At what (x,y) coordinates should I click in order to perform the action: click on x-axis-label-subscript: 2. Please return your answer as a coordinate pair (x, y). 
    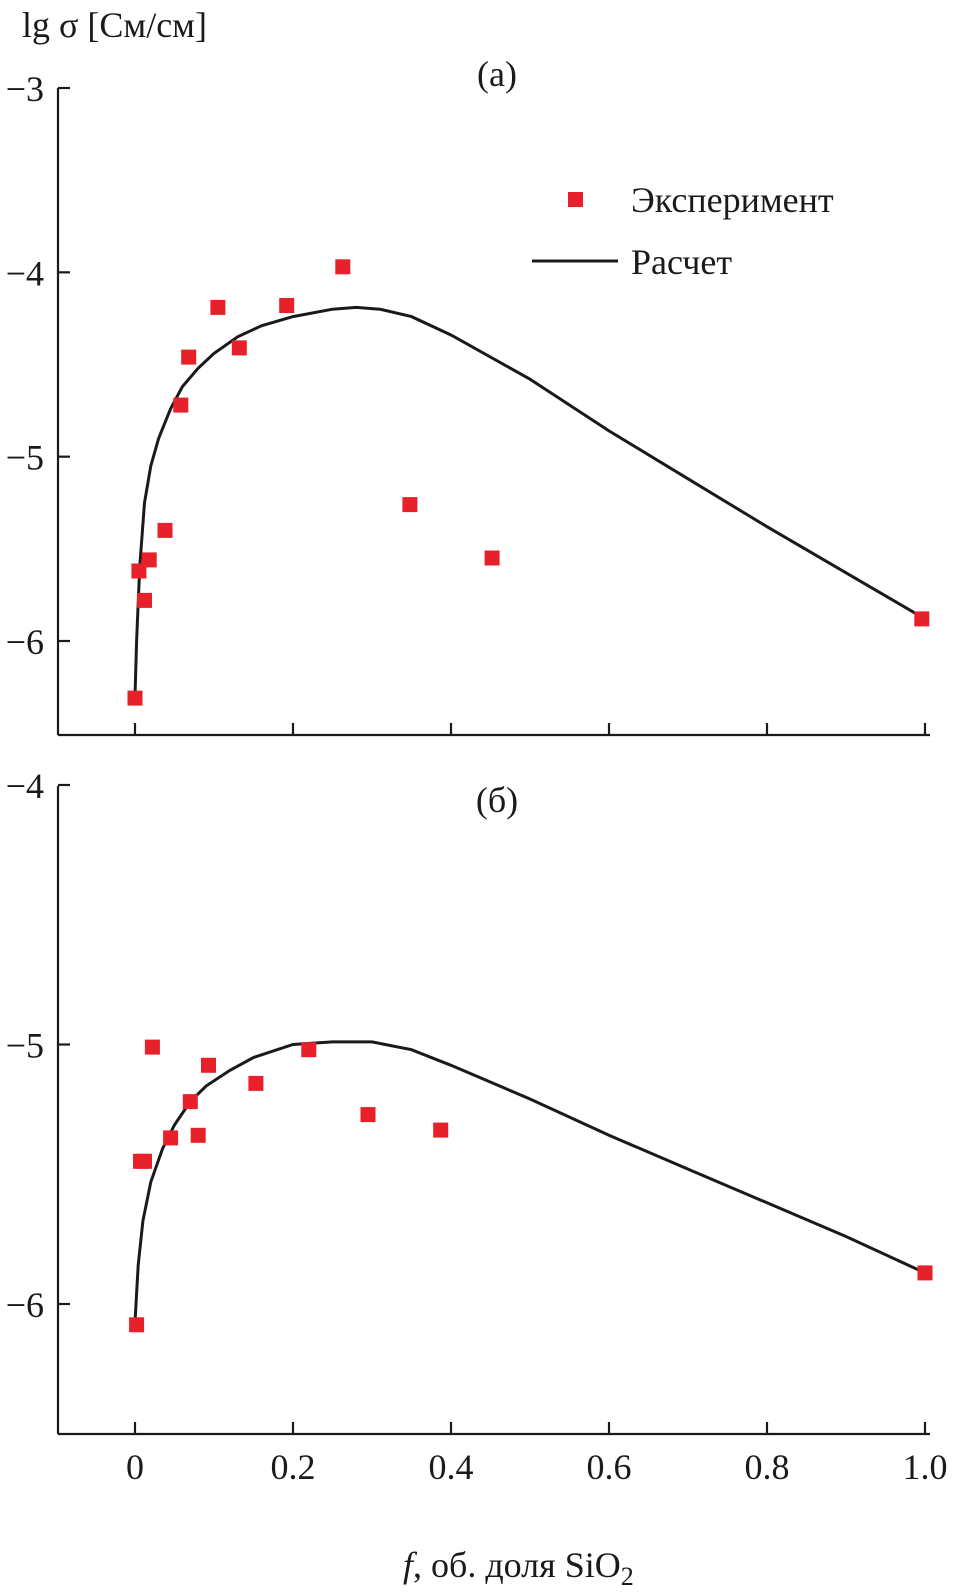
    Looking at the image, I should click on (627, 1576).